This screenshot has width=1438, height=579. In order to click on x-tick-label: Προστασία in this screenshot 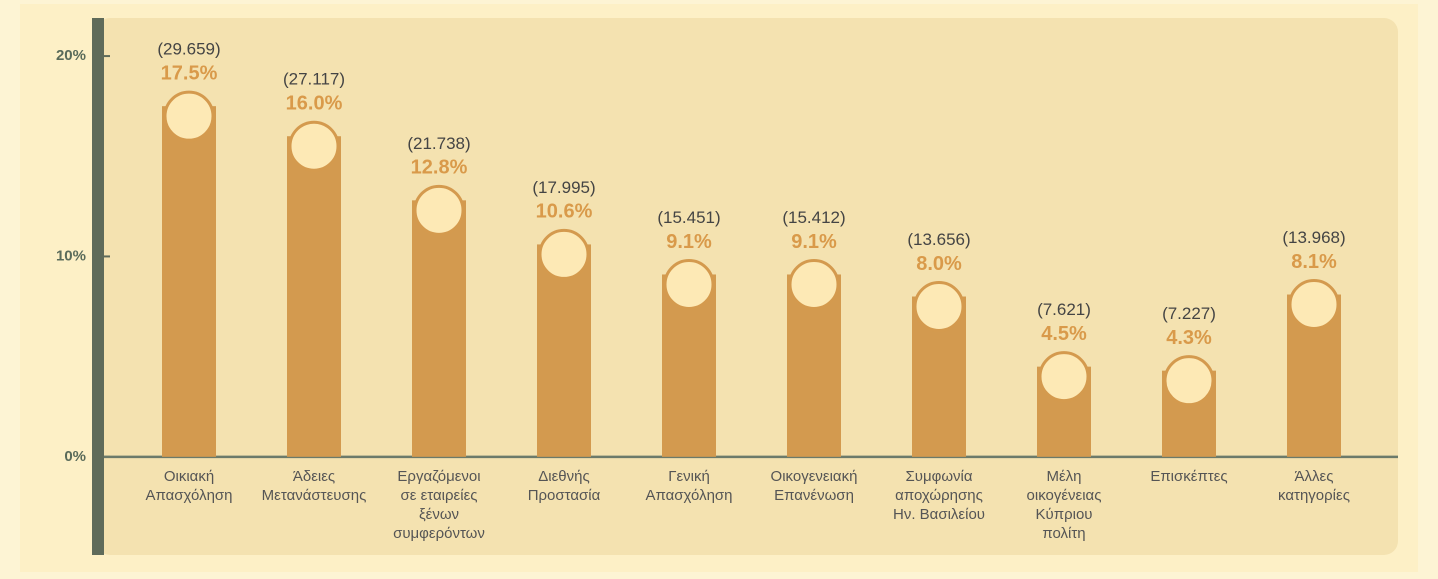, I will do `click(564, 495)`.